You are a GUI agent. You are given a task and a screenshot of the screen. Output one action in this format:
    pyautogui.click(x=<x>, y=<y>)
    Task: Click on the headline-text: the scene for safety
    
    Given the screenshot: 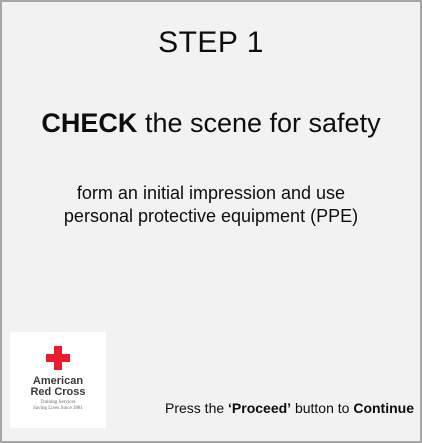 What is the action you would take?
    pyautogui.click(x=259, y=123)
    